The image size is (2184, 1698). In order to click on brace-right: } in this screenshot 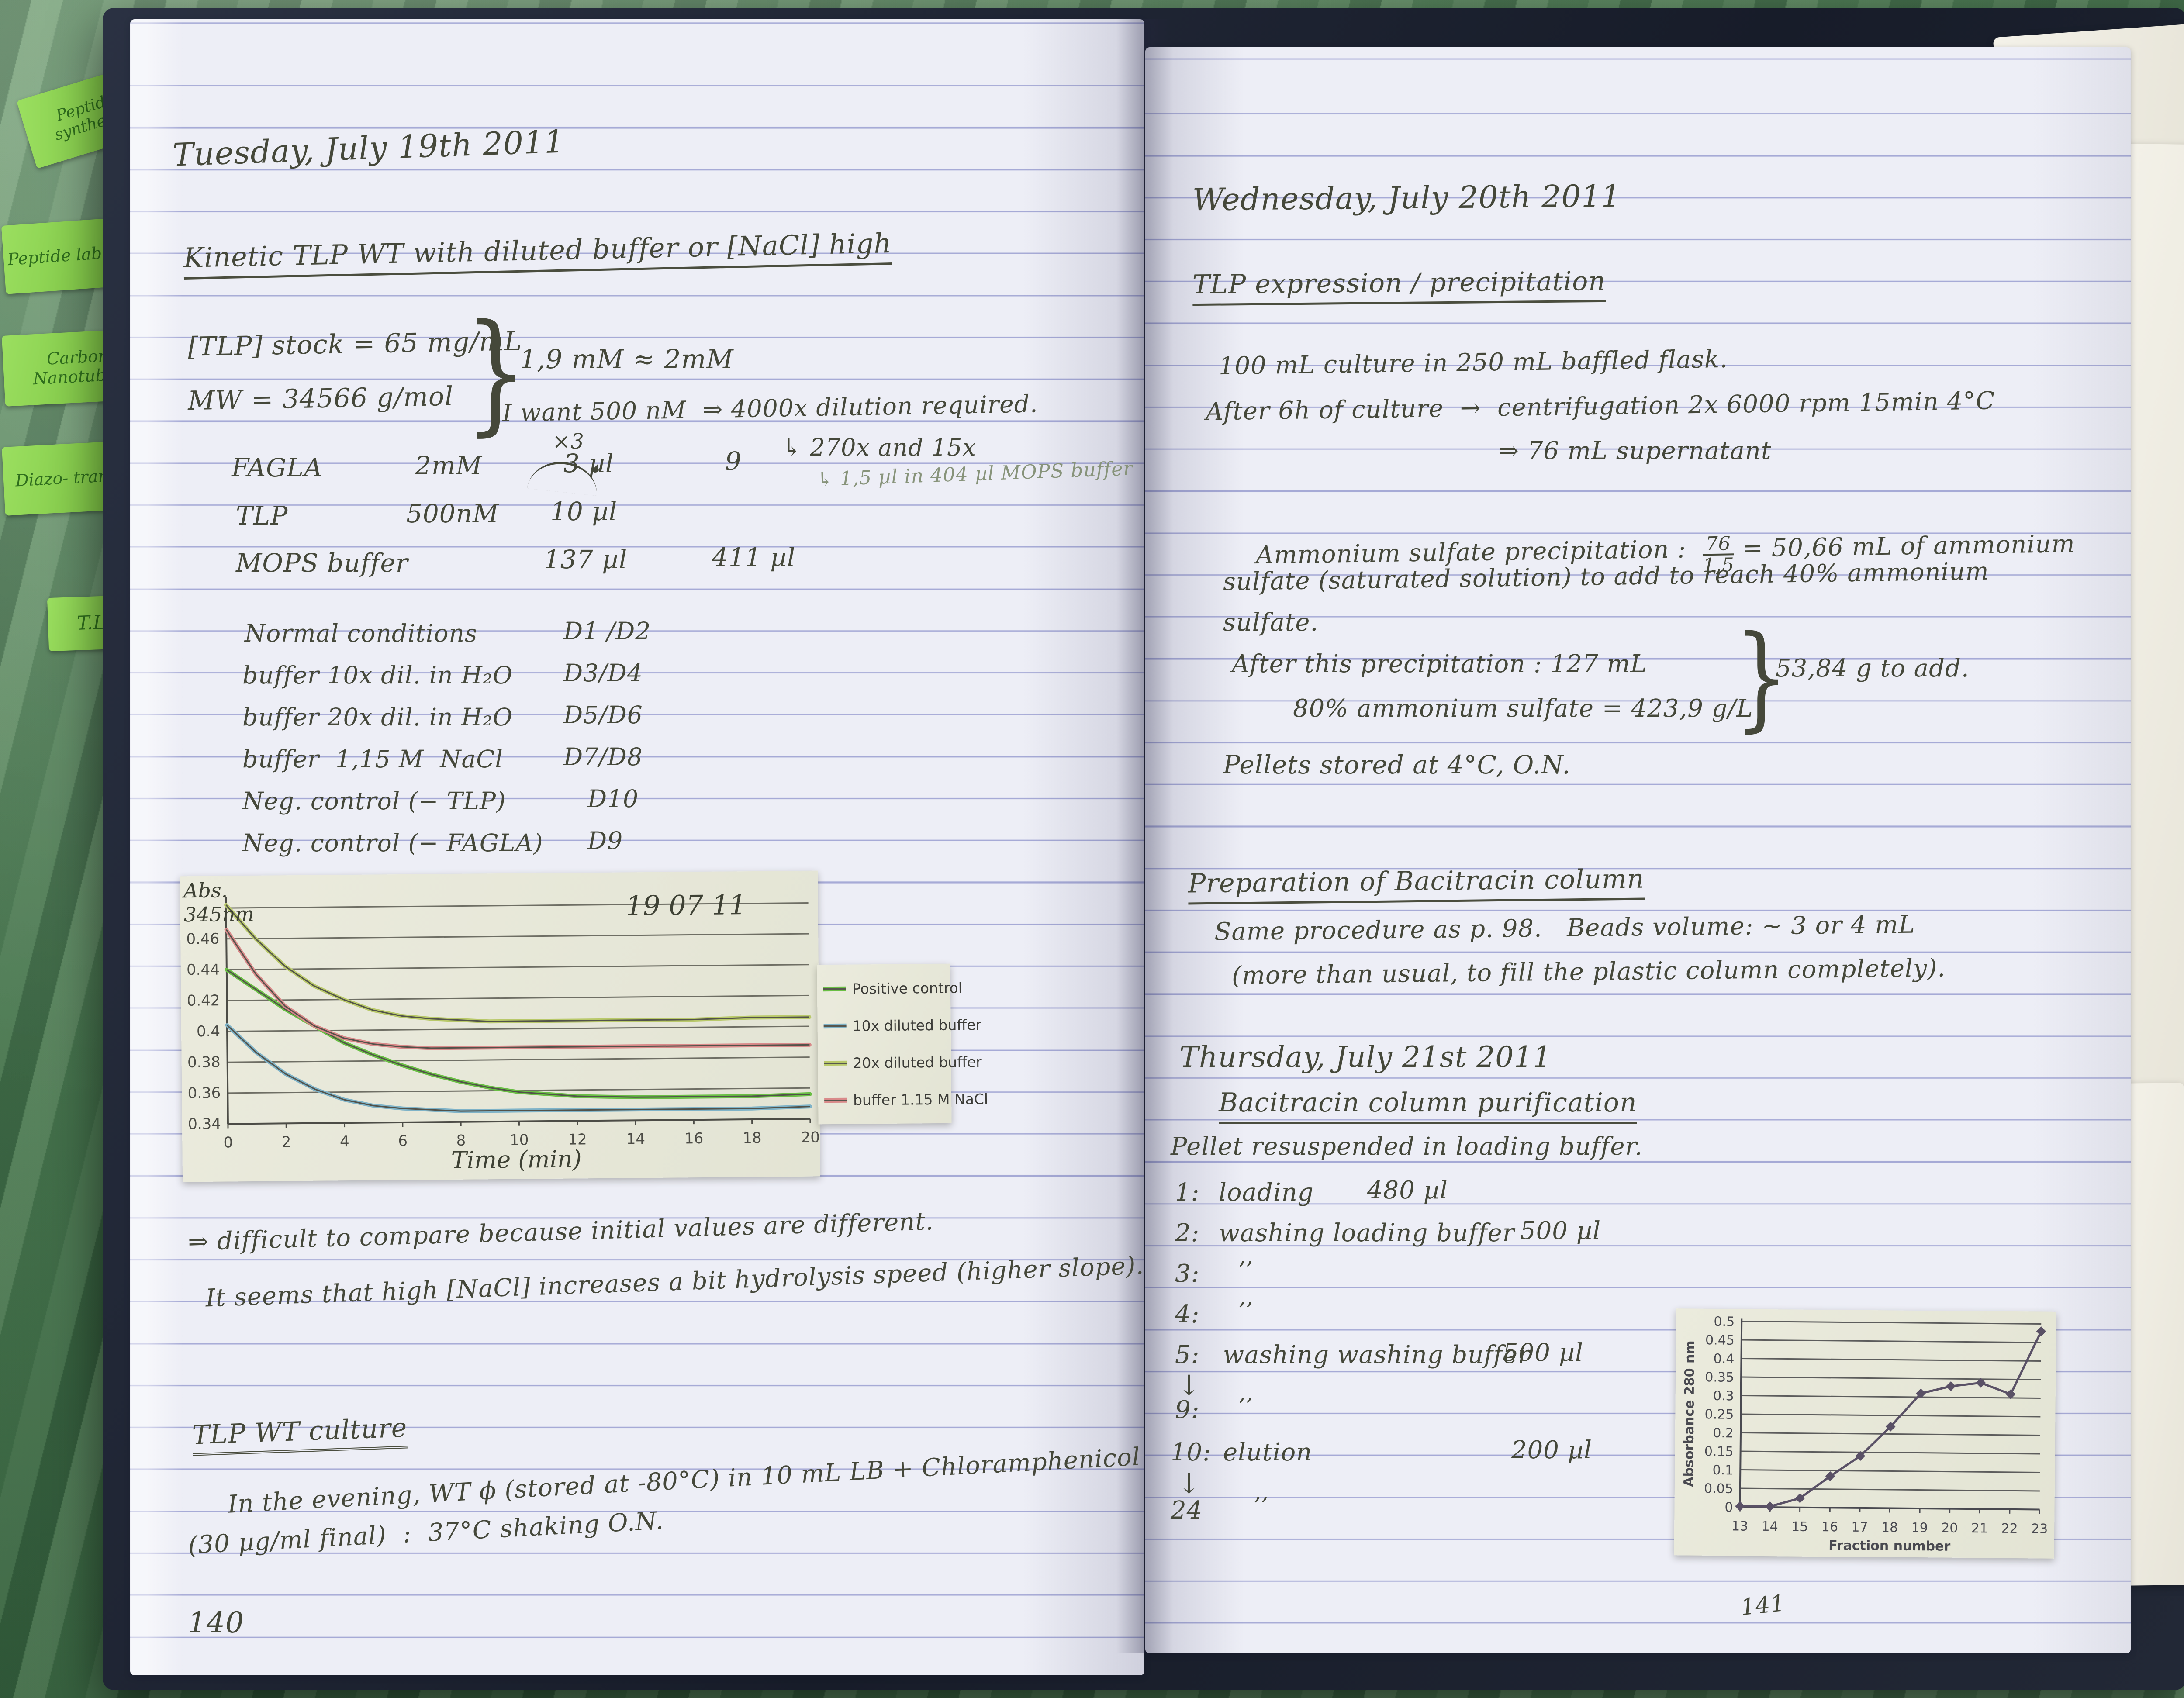, I will do `click(1761, 677)`.